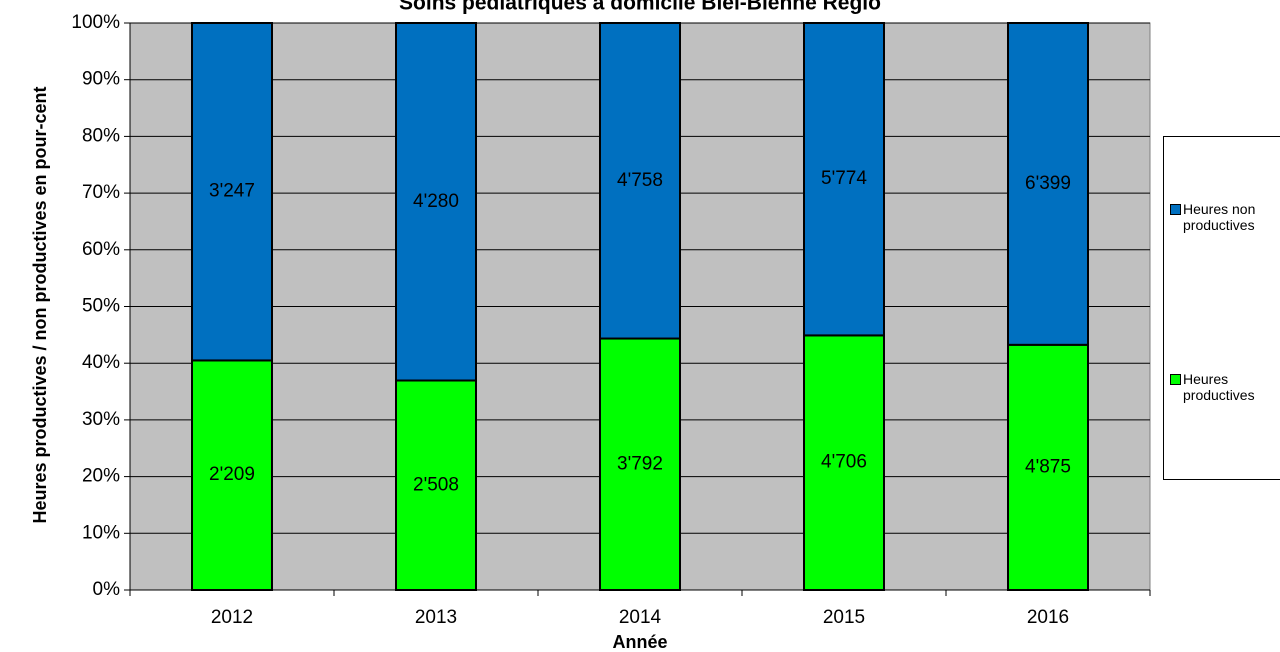 The image size is (1280, 652). What do you see at coordinates (101, 419) in the screenshot?
I see `y-tick-label: 30%` at bounding box center [101, 419].